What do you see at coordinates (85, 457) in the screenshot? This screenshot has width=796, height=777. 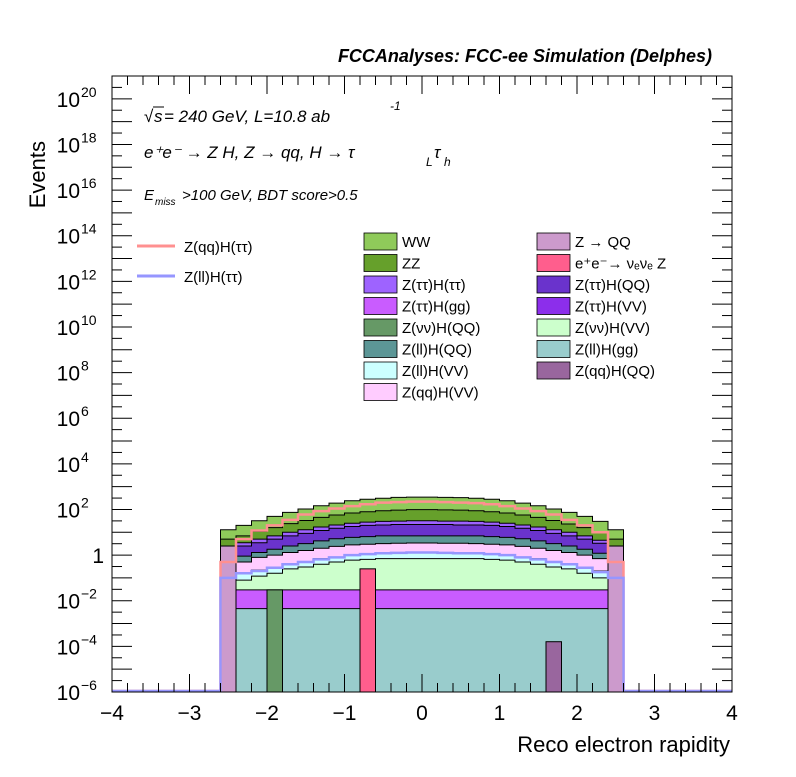 I see `y-tick-exponent: 4` at bounding box center [85, 457].